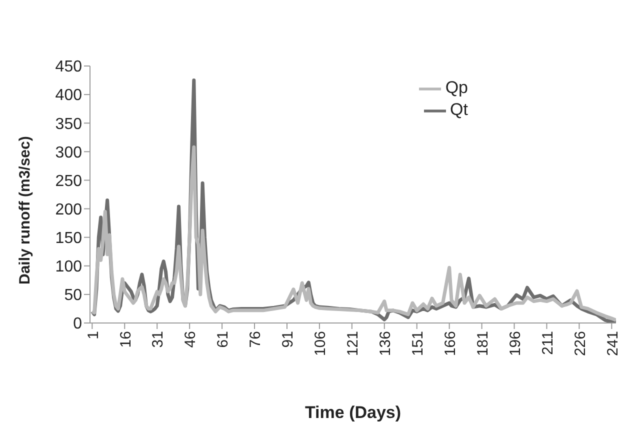  What do you see at coordinates (353, 343) in the screenshot?
I see `x-tick-label: 121` at bounding box center [353, 343].